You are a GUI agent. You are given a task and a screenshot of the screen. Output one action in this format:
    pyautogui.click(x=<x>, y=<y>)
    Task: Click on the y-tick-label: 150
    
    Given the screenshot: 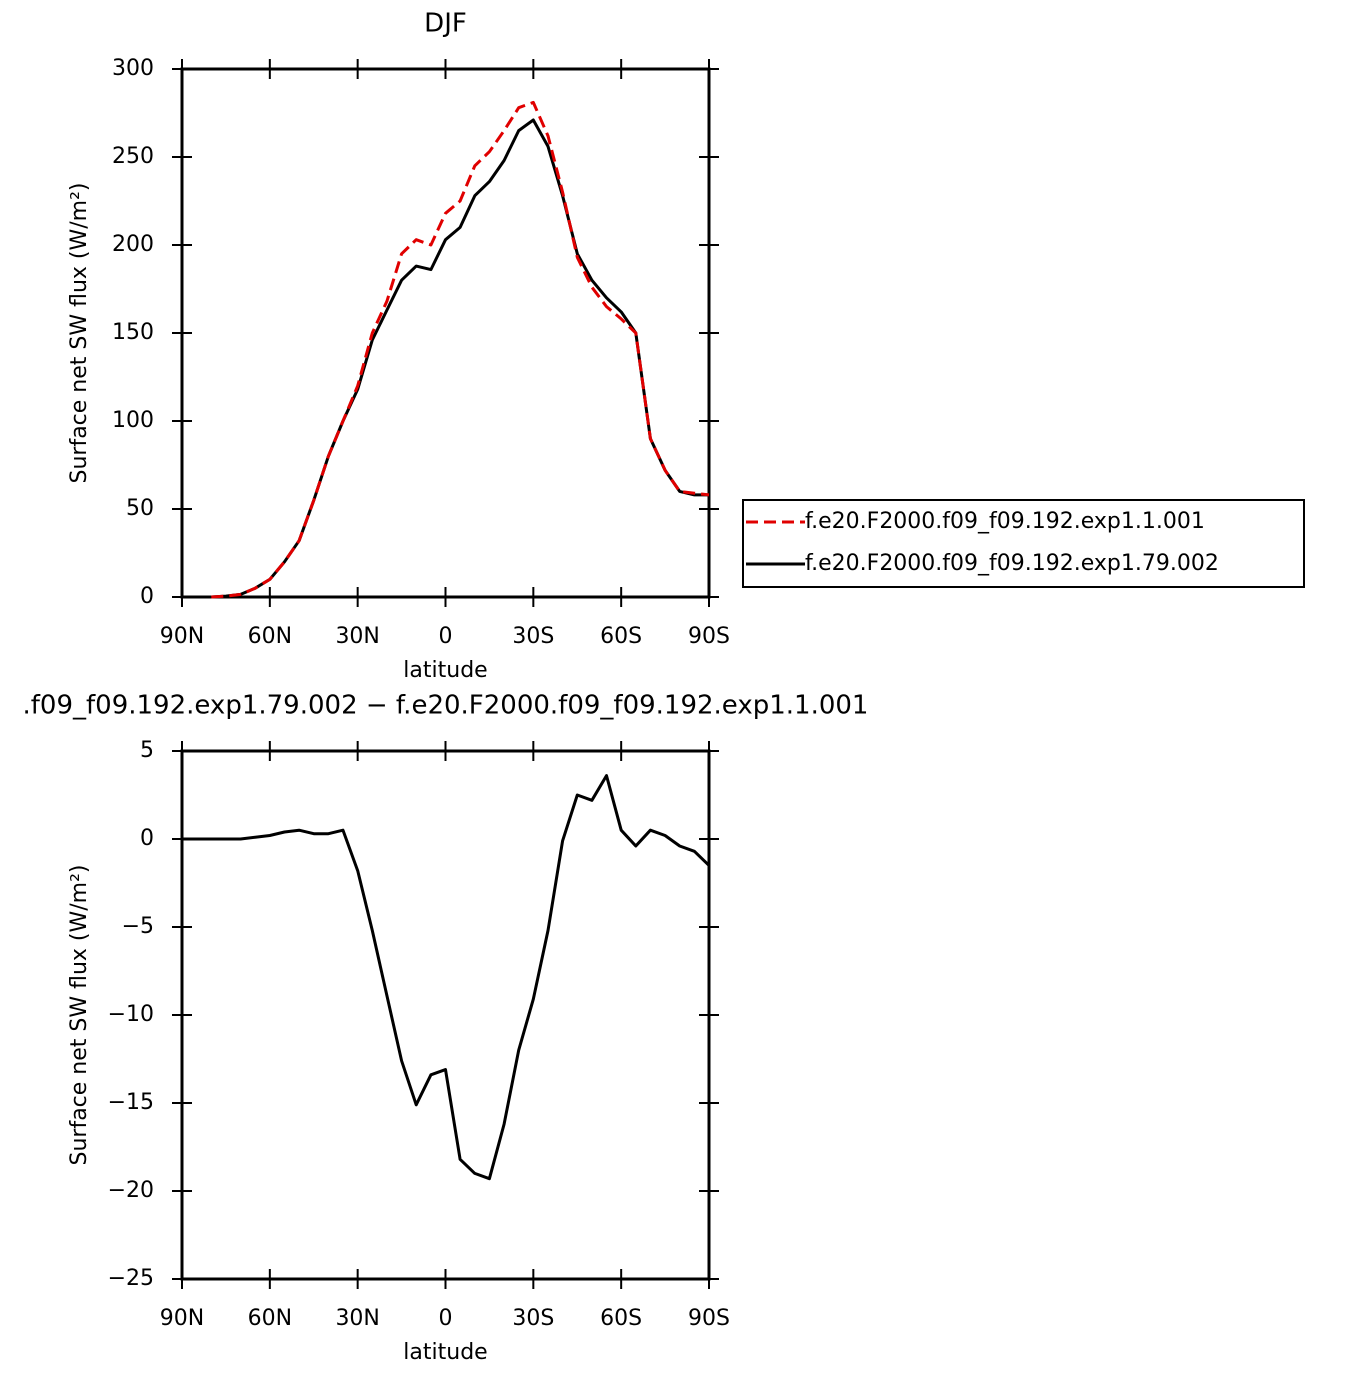 What is the action you would take?
    pyautogui.click(x=133, y=332)
    